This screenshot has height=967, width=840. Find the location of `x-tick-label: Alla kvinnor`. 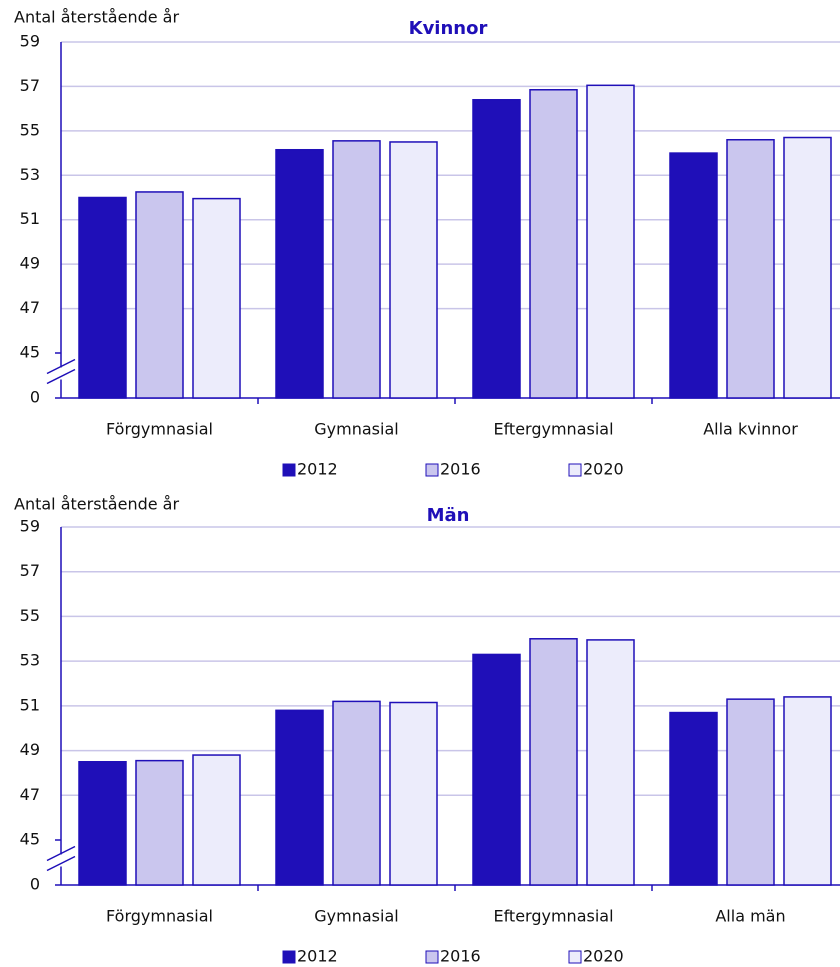

x-tick-label: Alla kvinnor is located at coordinates (750, 429).